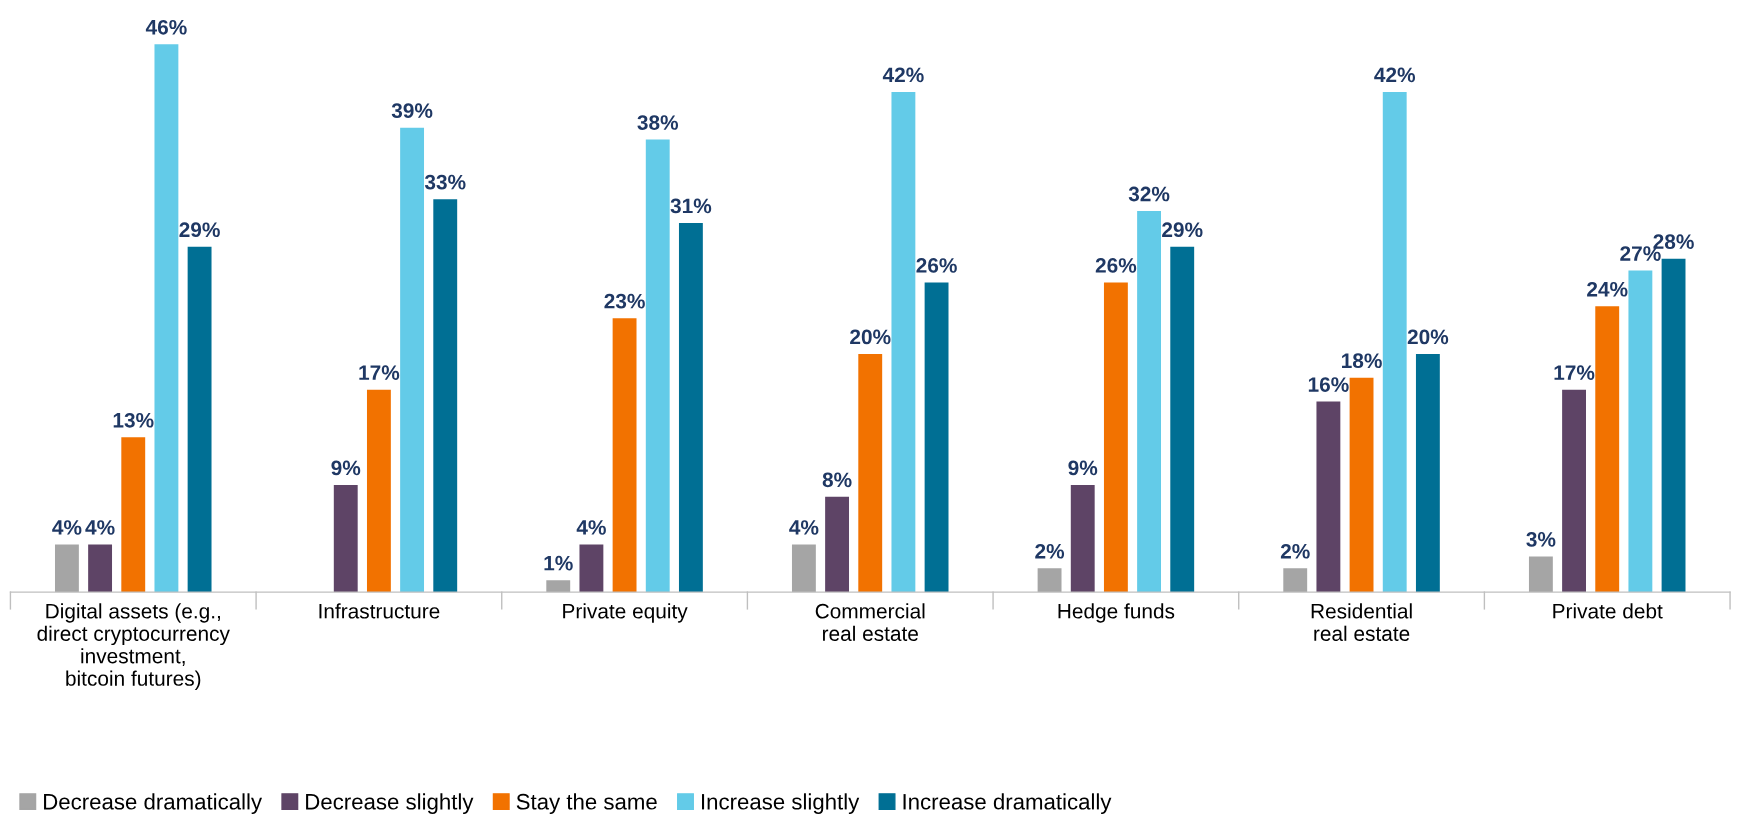 This screenshot has width=1737, height=834. Describe the element at coordinates (133, 646) in the screenshot. I see `x-tick-label: Digital assets (e.g., direct cryptocurrency investment, bitcoin futures)` at that location.